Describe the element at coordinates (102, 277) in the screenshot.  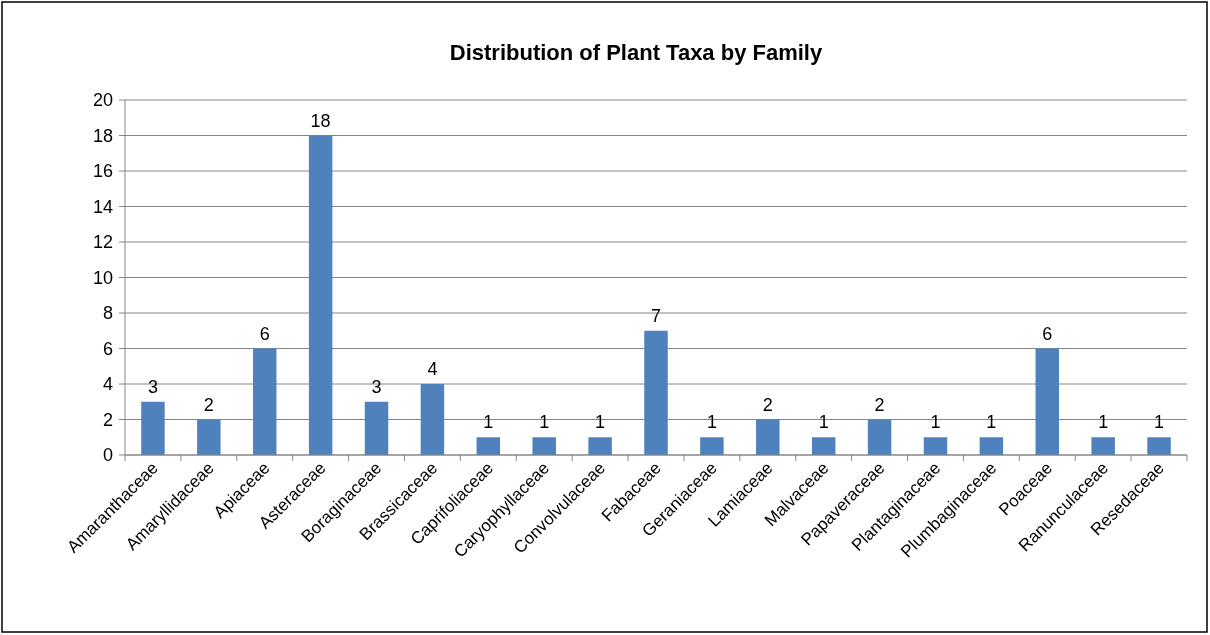
I see `y-tick-label: 10` at that location.